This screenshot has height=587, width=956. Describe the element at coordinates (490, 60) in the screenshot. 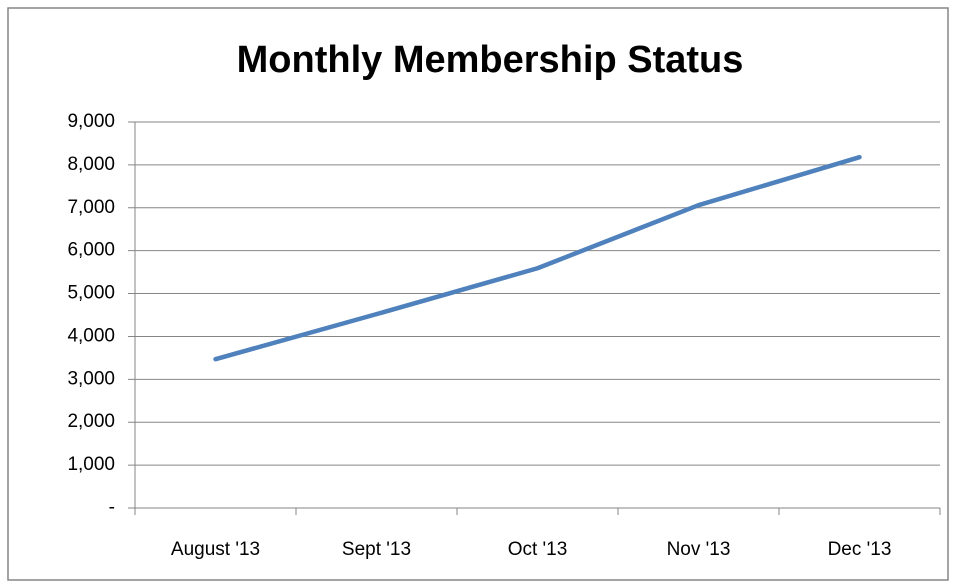

I see `chart-title: Monthly Membership Status` at that location.